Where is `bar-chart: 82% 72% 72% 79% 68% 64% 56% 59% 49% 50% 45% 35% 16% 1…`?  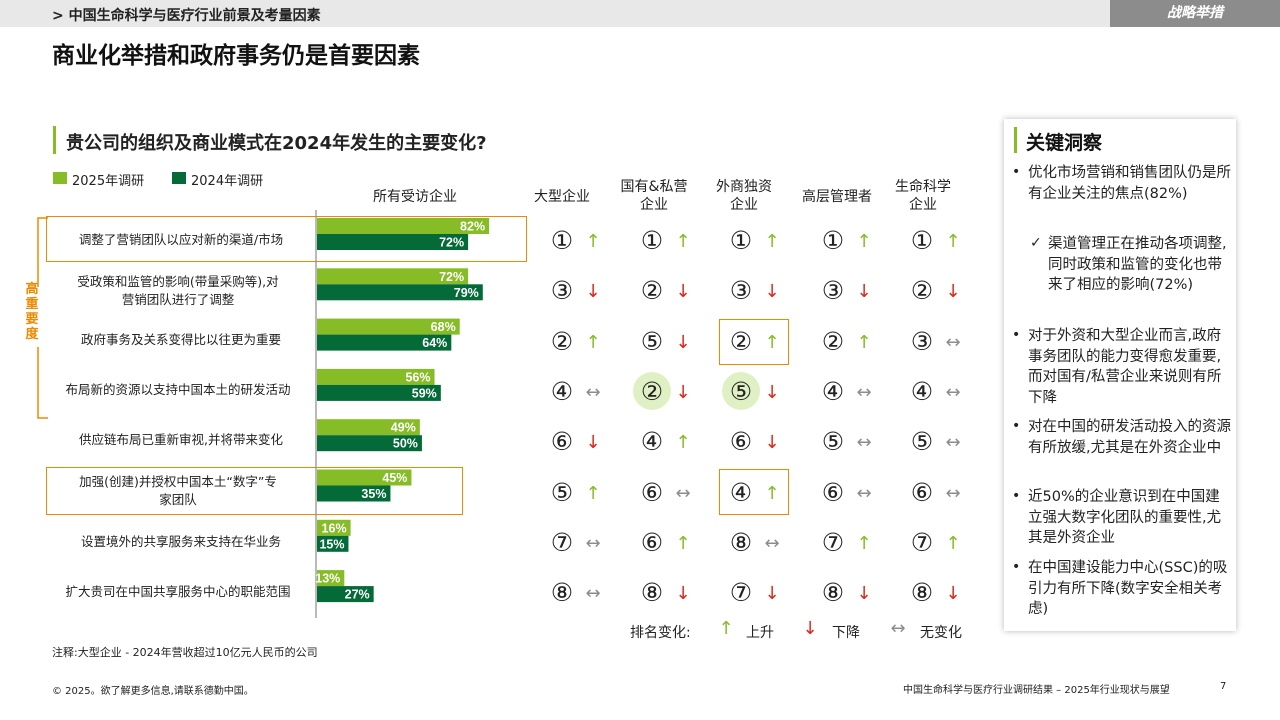
bar-chart: 82% 72% 72% 79% 68% 64% 56% 59% 49% 50% 45% 35% 16% 1… is located at coordinates (402, 414).